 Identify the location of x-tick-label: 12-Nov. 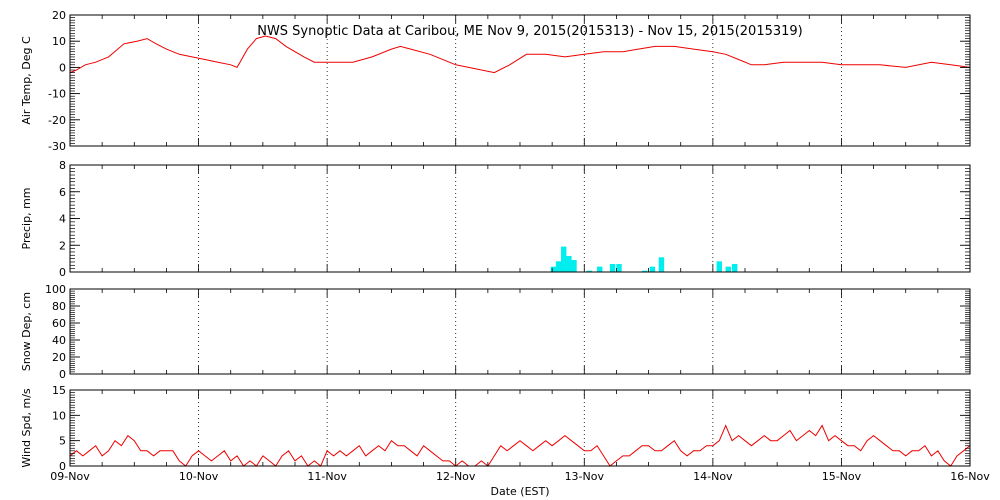
(456, 476).